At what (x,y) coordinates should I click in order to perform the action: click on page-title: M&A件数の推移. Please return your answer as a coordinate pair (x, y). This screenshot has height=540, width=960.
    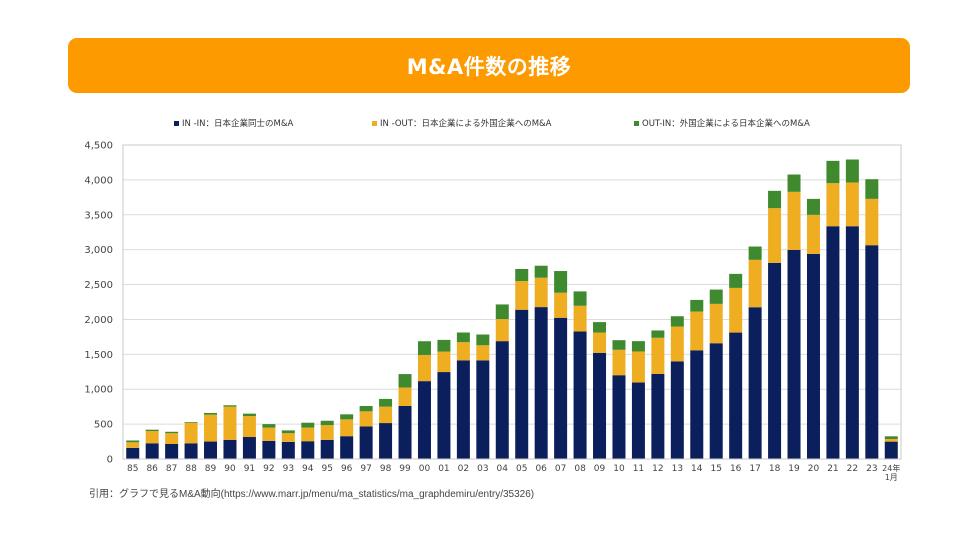
    Looking at the image, I should click on (489, 66).